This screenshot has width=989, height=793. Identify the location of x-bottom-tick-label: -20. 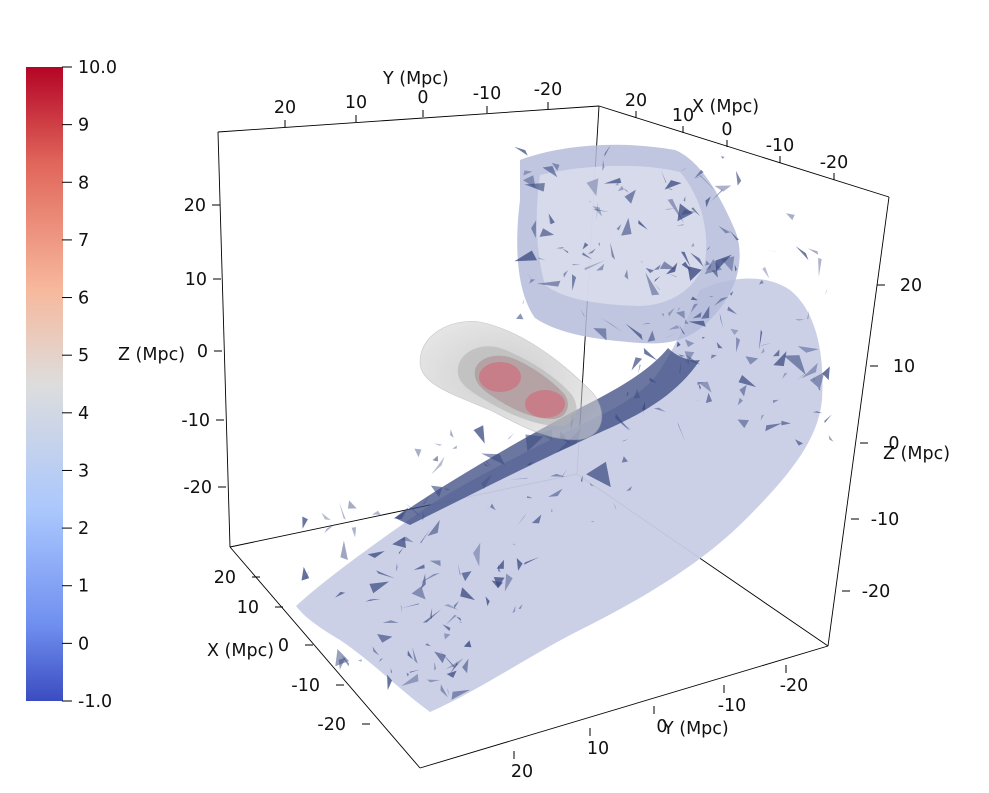
(331, 725).